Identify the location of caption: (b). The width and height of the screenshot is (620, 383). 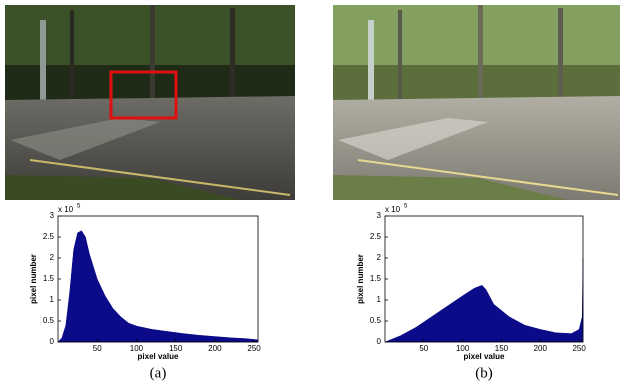
(484, 373).